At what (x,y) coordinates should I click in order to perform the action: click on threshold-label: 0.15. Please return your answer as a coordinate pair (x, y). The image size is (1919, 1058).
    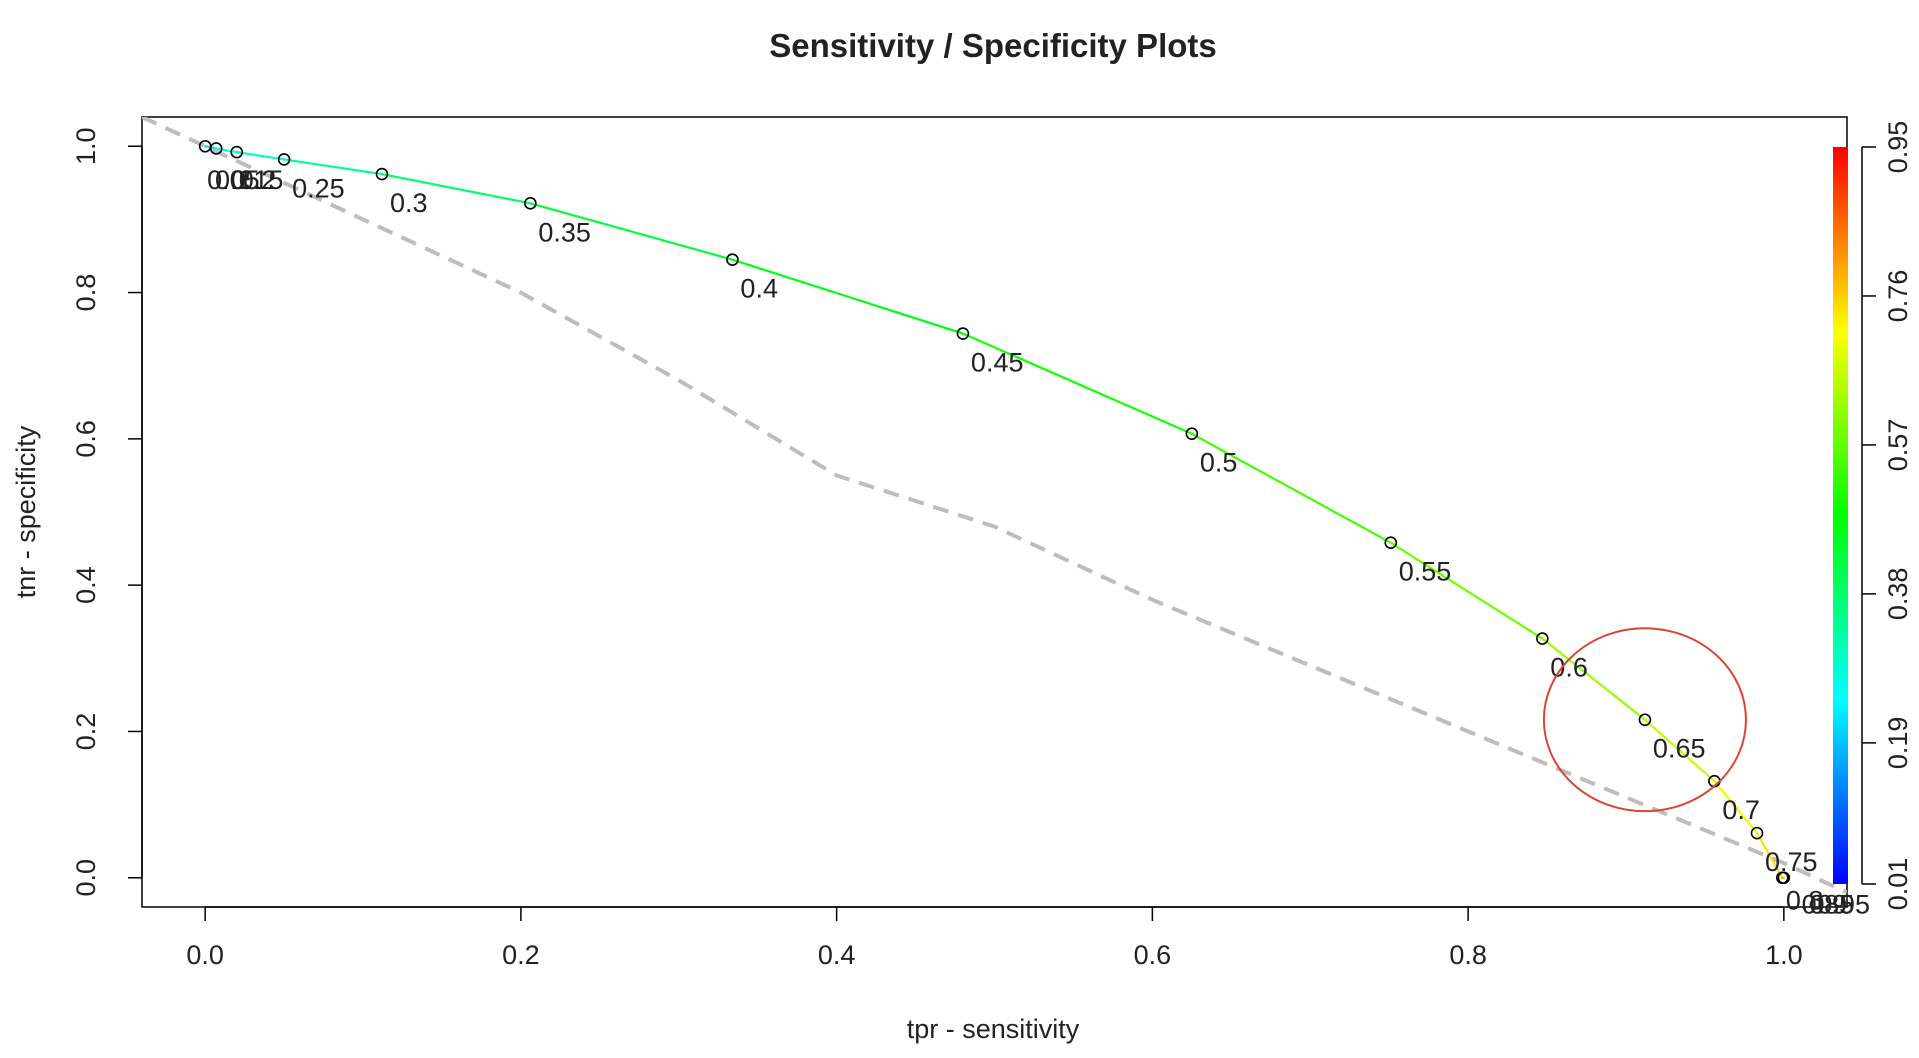
    Looking at the image, I should click on (257, 180).